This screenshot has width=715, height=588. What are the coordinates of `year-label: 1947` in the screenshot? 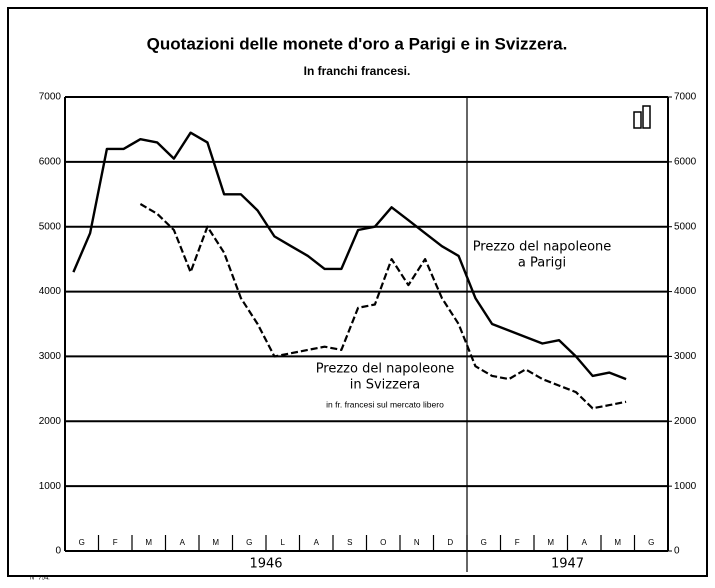 It's located at (567, 564).